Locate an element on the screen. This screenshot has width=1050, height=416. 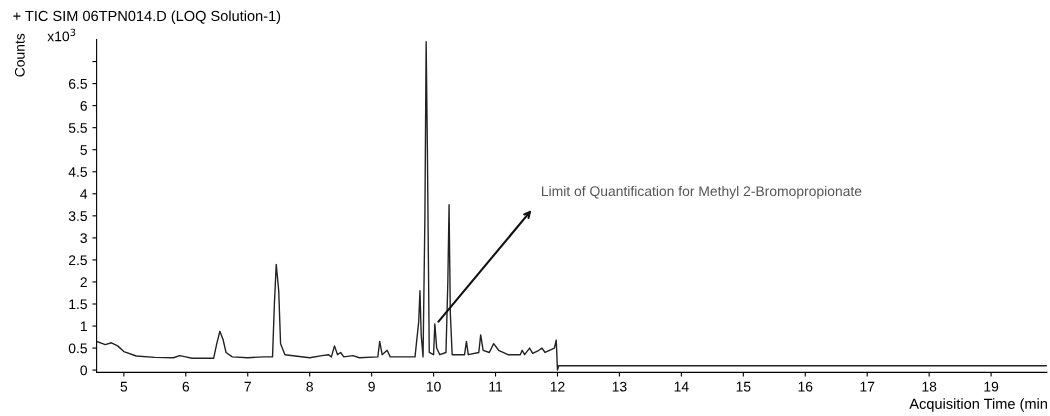
y-tick-label: 6.5 is located at coordinates (77, 83).